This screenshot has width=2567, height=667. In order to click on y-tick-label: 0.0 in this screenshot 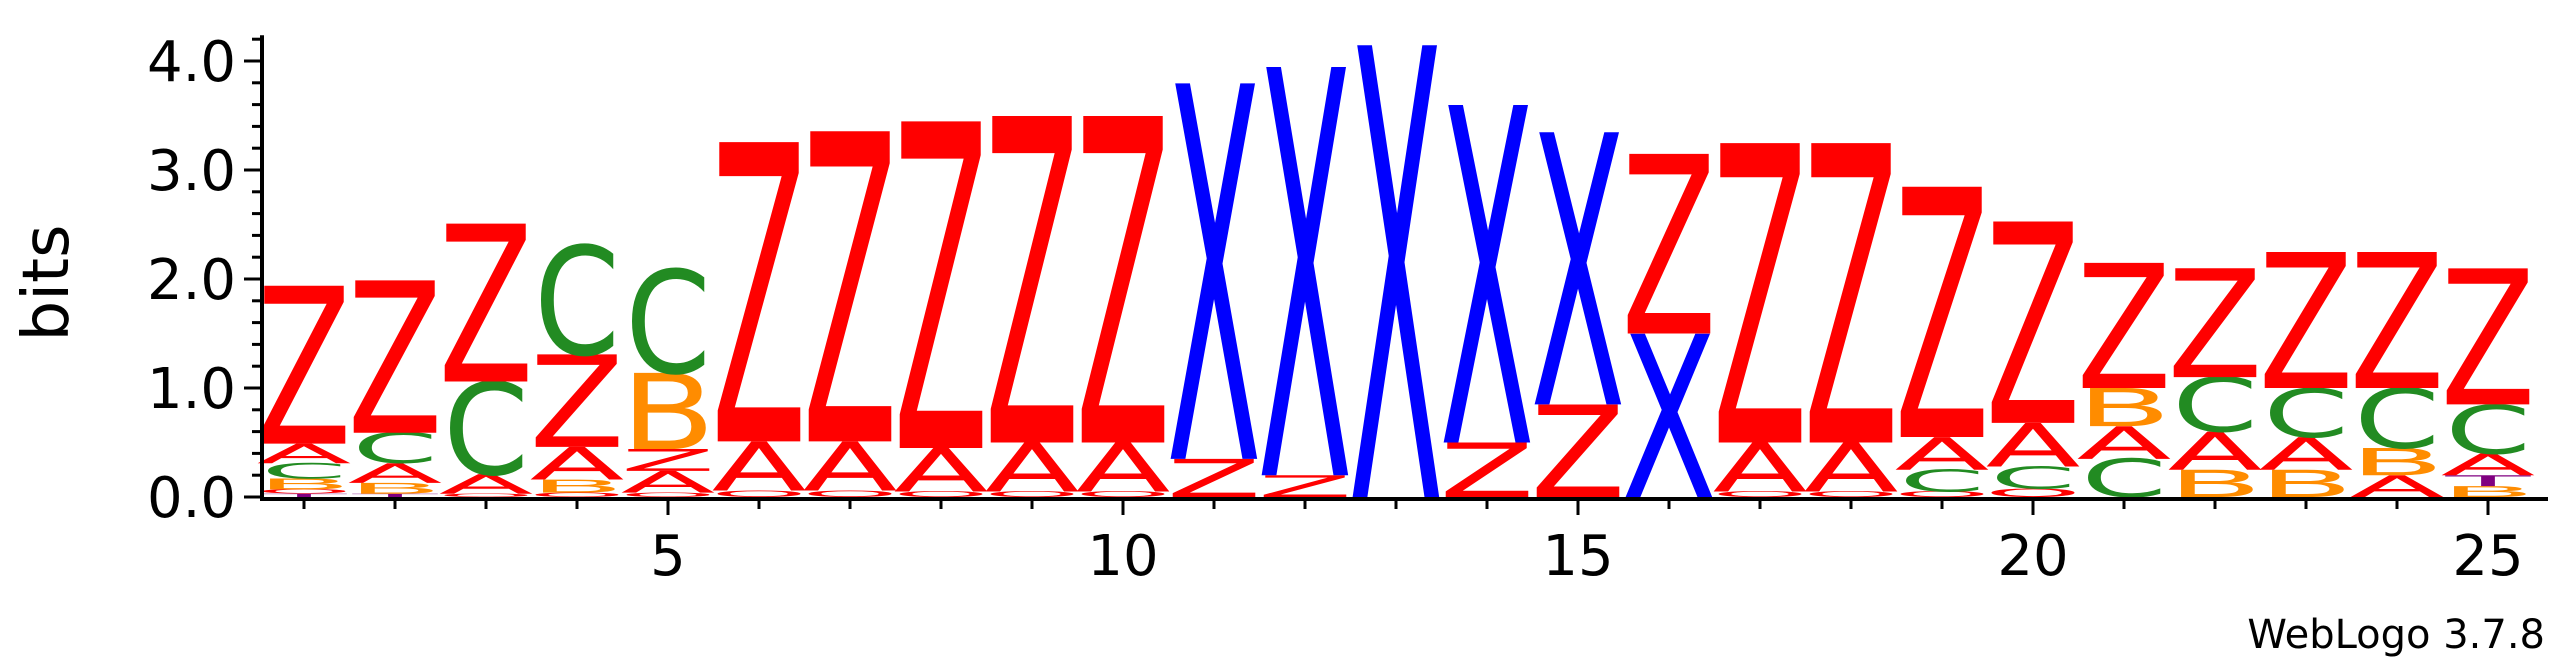, I will do `click(191, 498)`.